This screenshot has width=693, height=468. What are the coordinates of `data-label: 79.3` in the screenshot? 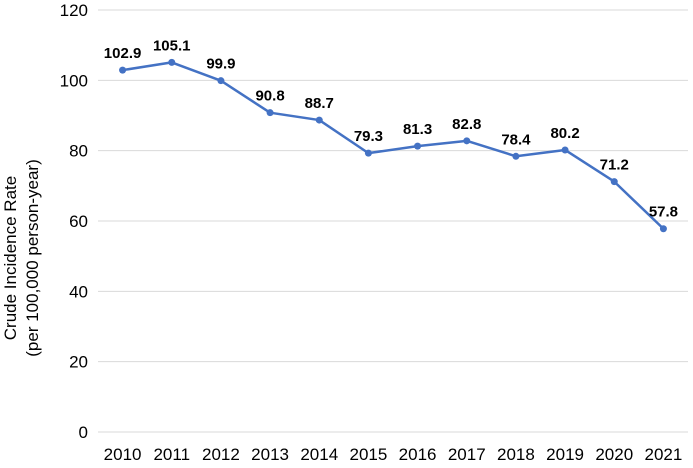 It's located at (368, 136).